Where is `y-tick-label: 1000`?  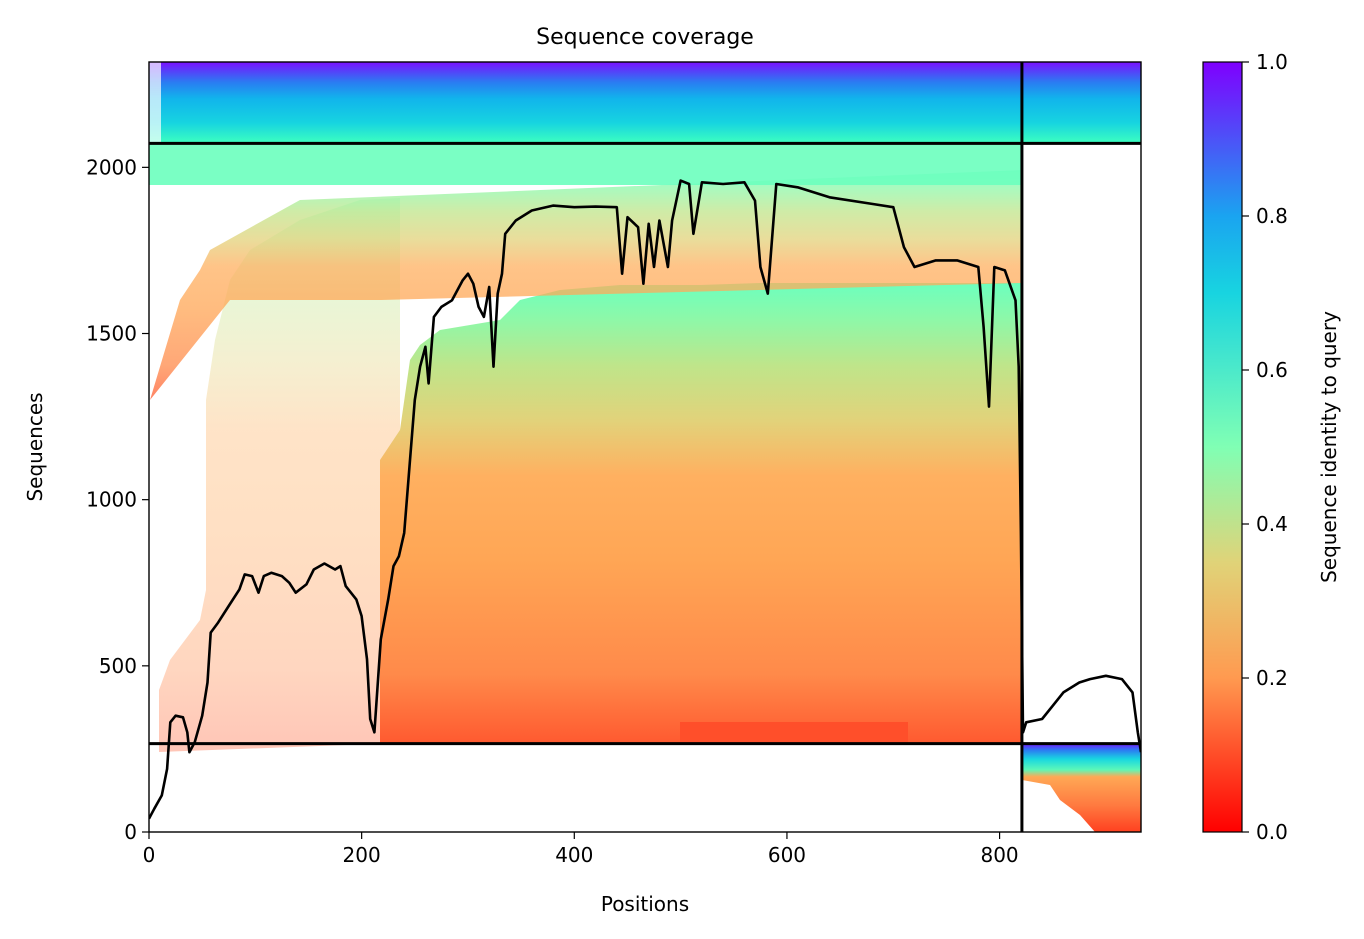
y-tick-label: 1000 is located at coordinates (111, 500).